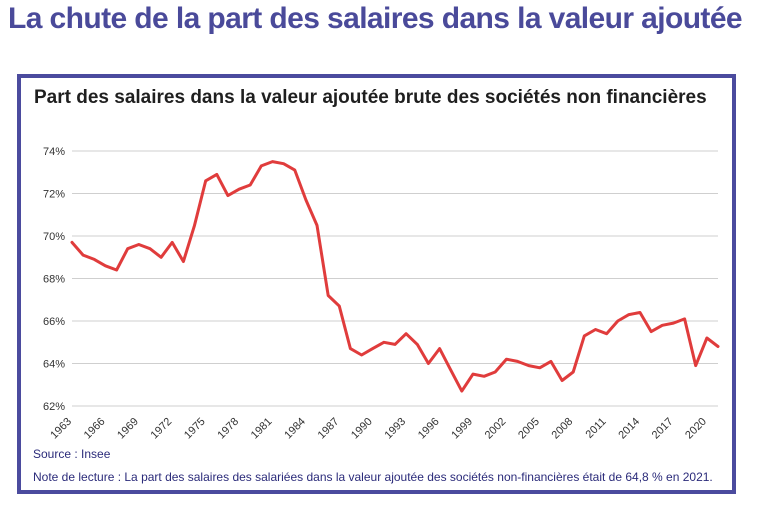  Describe the element at coordinates (629, 429) in the screenshot. I see `x-tick-label: 2014` at that location.